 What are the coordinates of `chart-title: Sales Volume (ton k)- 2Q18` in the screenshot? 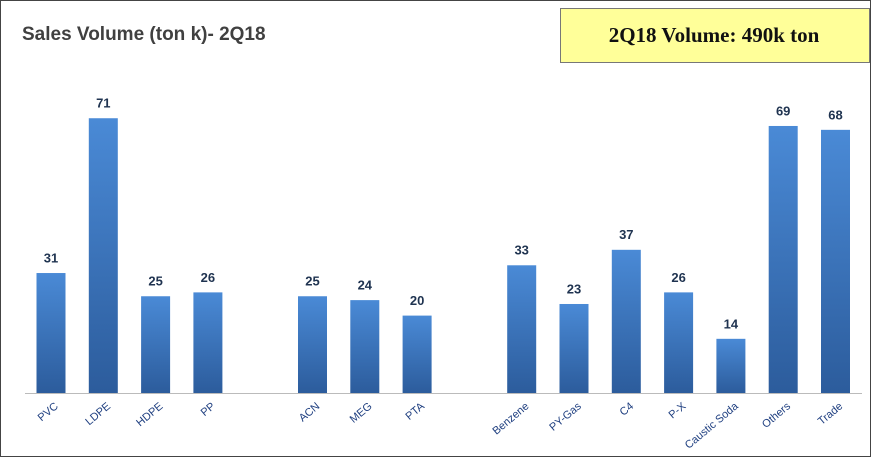 It's located at (144, 34).